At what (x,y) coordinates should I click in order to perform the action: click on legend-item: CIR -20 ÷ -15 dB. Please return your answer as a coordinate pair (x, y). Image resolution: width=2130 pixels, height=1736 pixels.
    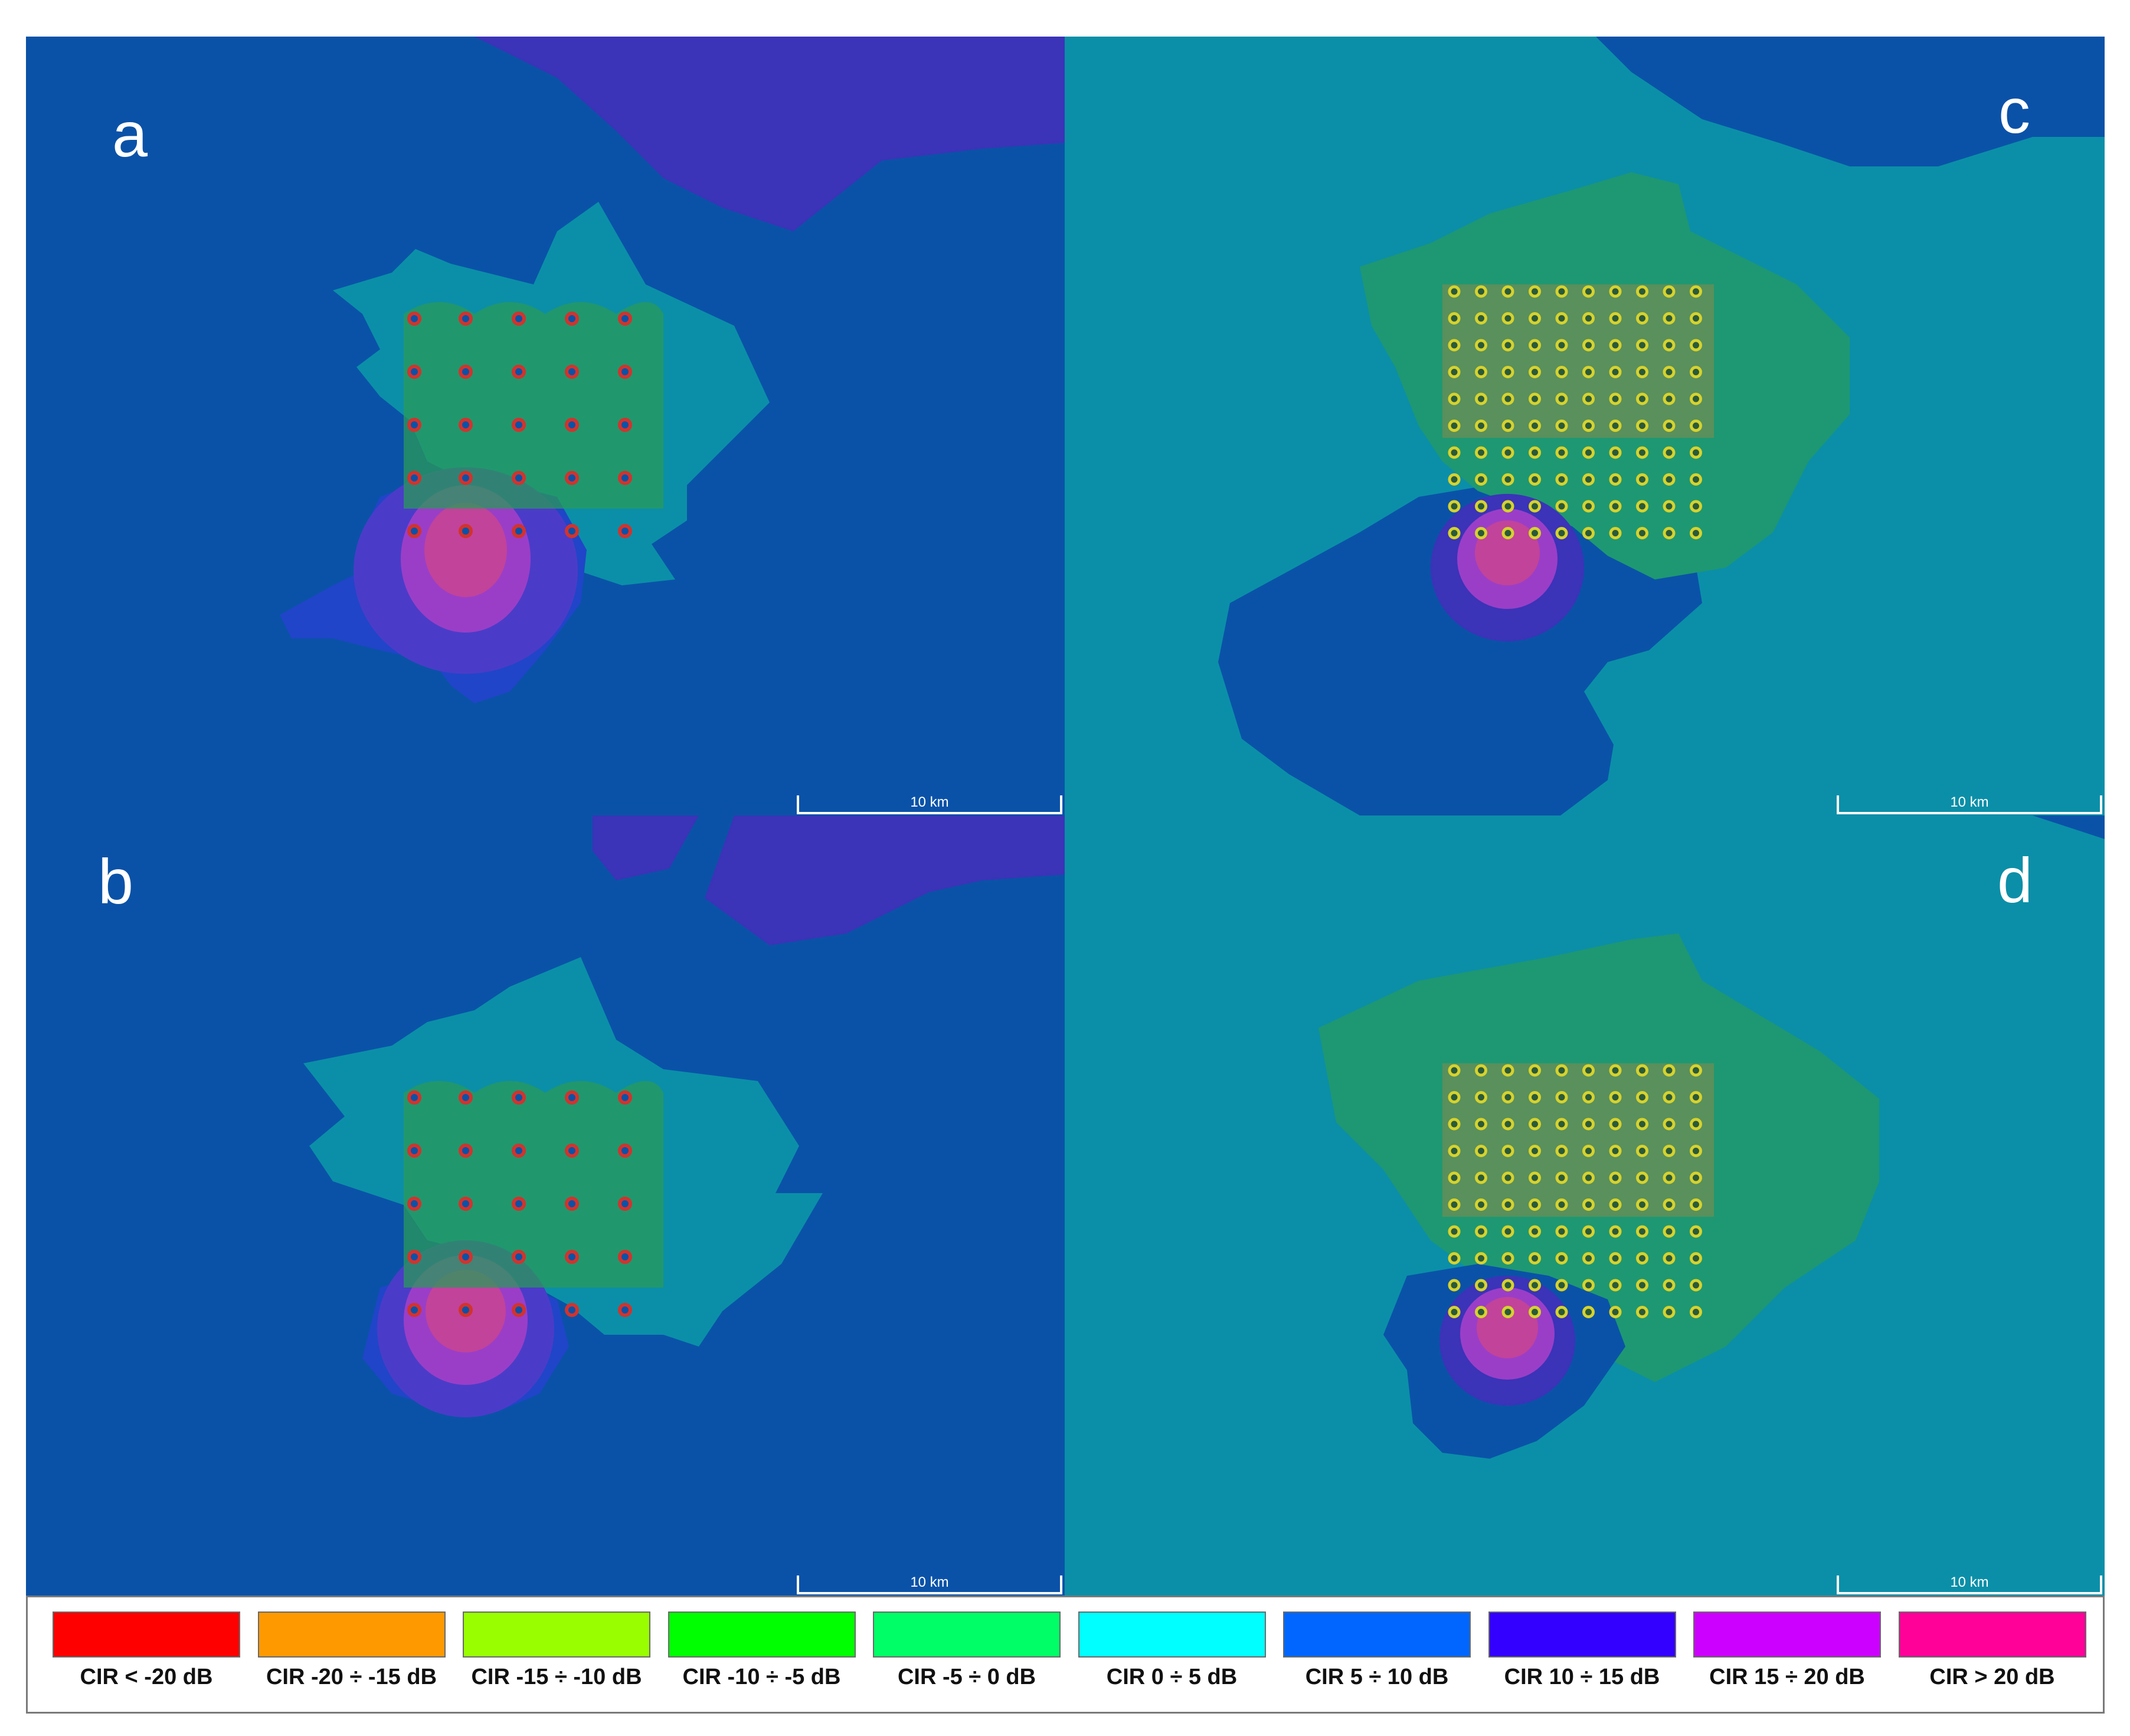
    Looking at the image, I should click on (351, 1650).